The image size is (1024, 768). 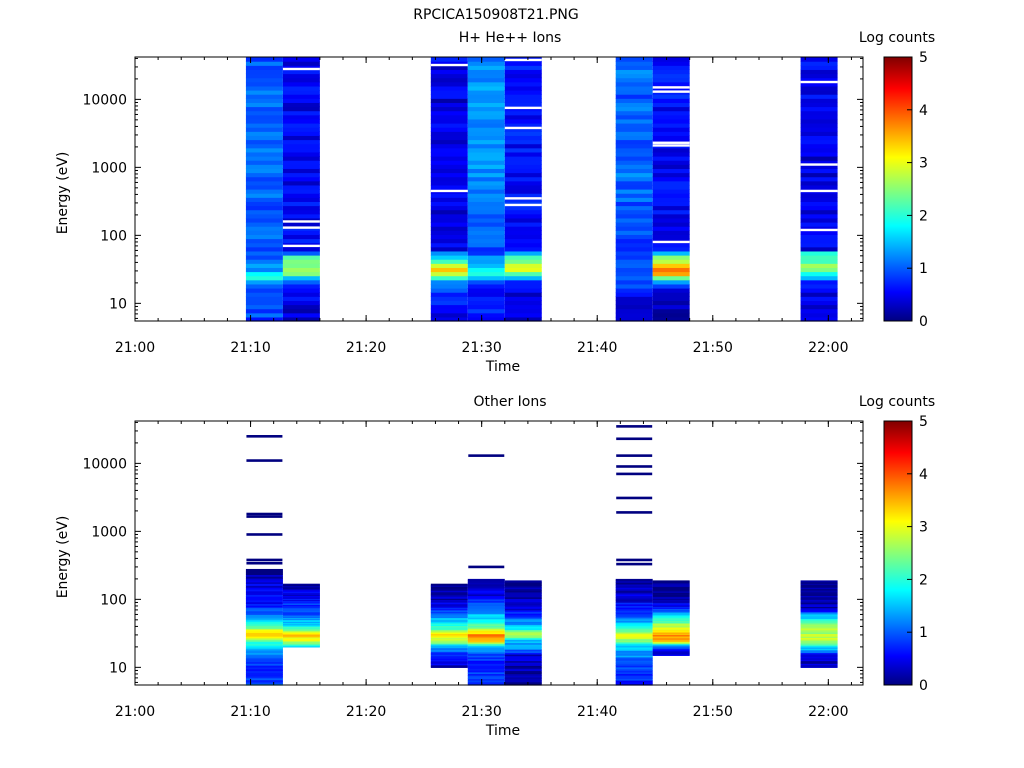 I want to click on x-tick-label: 21:10, so click(x=250, y=712).